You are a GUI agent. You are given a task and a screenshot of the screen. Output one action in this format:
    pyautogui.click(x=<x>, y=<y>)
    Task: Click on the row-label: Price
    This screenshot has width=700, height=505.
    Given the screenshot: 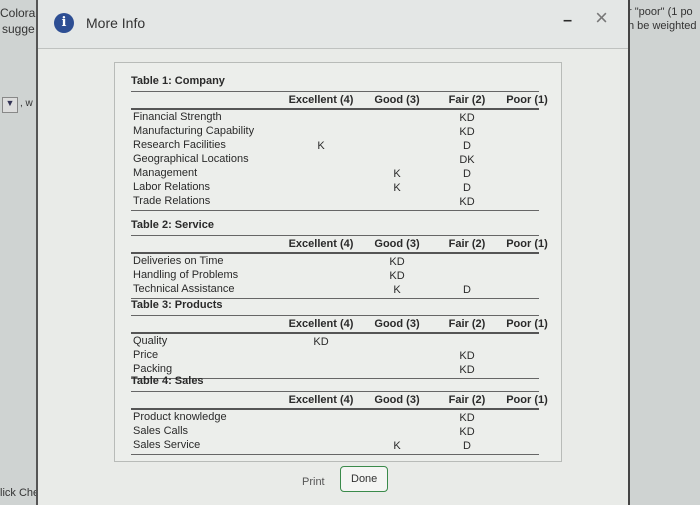 What is the action you would take?
    pyautogui.click(x=146, y=355)
    